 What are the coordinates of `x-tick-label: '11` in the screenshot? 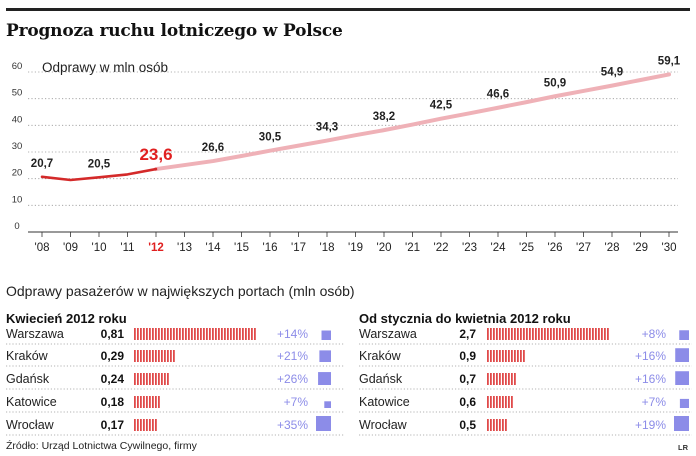 It's located at (127, 248).